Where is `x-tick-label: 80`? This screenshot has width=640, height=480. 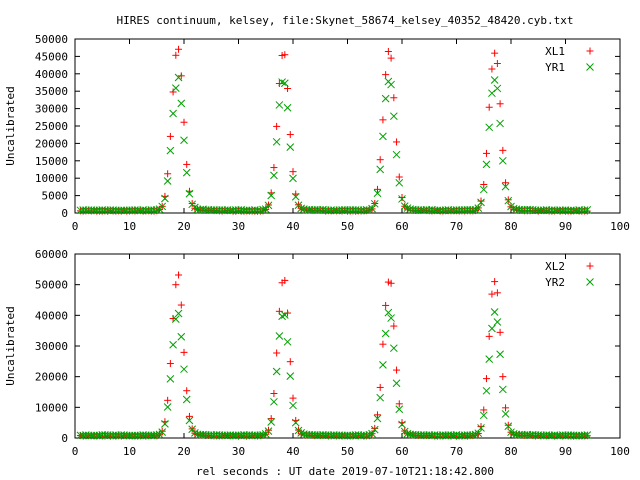
x-tick-label: 80 is located at coordinates (510, 451).